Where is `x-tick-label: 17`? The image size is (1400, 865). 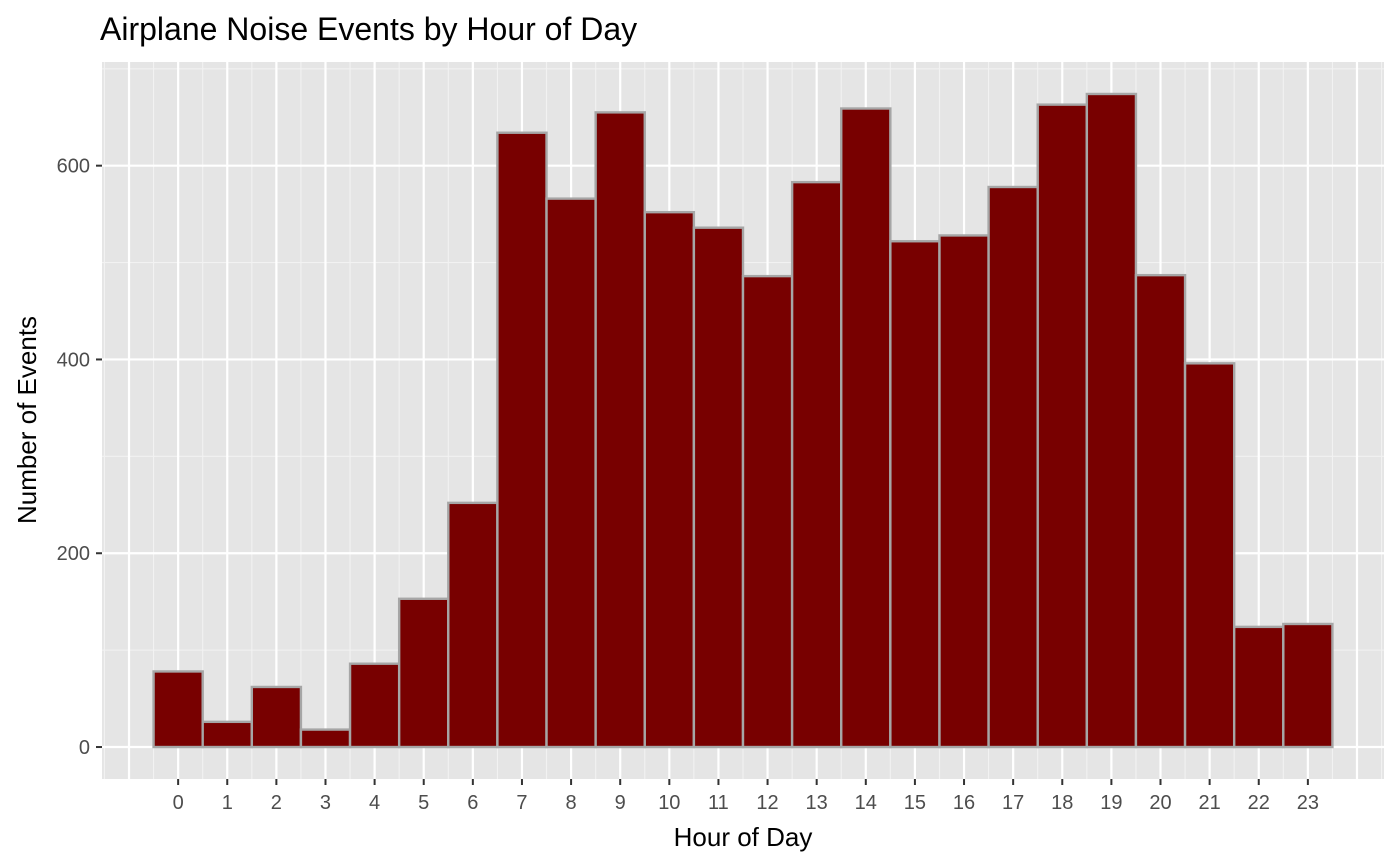 x-tick-label: 17 is located at coordinates (1013, 803).